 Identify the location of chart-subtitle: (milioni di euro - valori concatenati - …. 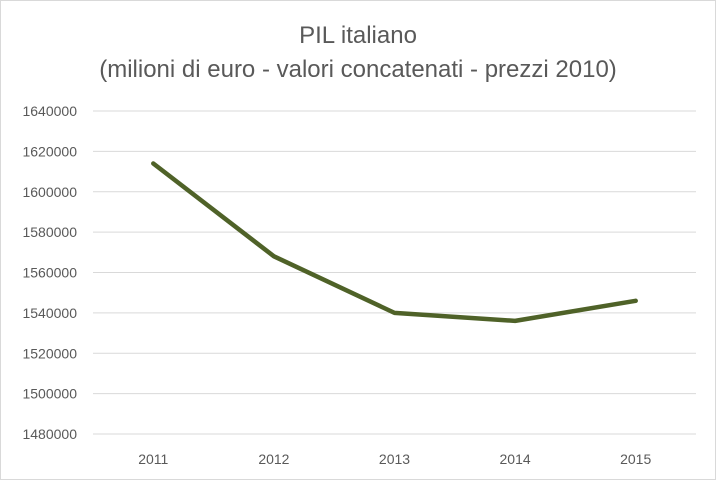
(358, 69).